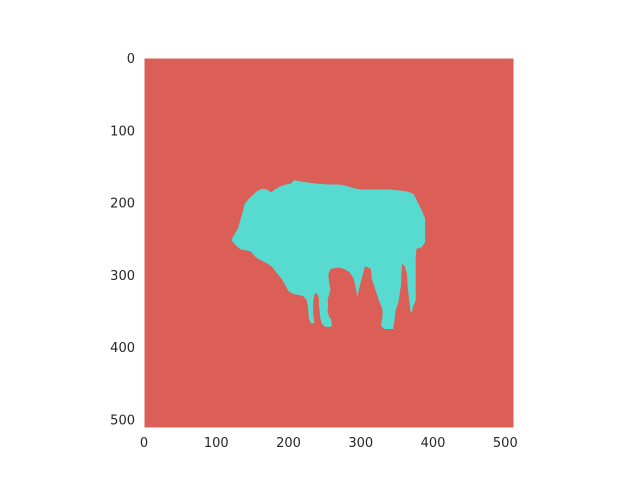  What do you see at coordinates (216, 443) in the screenshot?
I see `x-tick-label: 100` at bounding box center [216, 443].